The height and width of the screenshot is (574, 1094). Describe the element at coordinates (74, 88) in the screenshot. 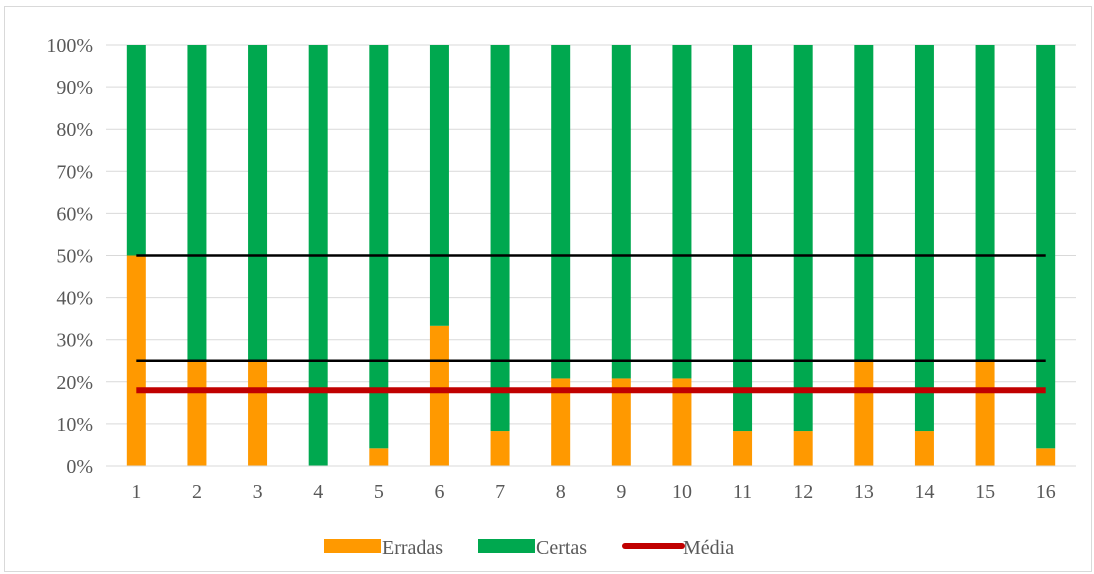

I see `y-tick-label: 90%` at that location.